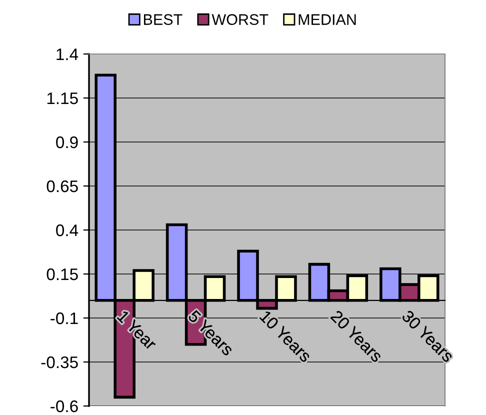 This screenshot has height=415, width=486. Describe the element at coordinates (67, 230) in the screenshot. I see `y-tick-label: 0.4` at that location.